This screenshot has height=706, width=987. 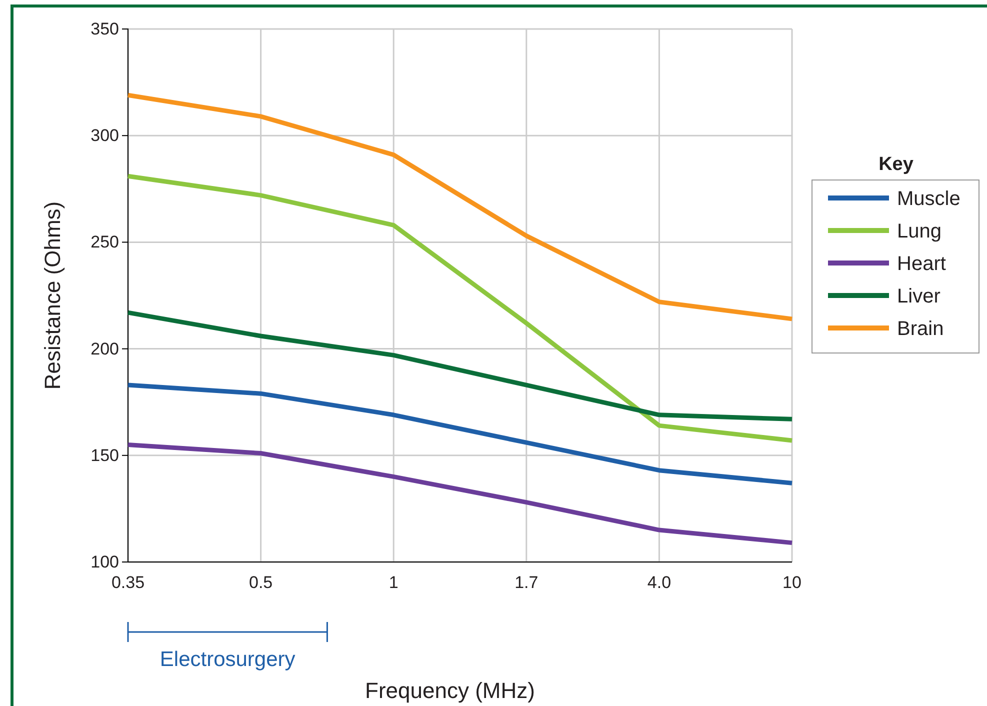 What do you see at coordinates (104, 562) in the screenshot?
I see `y-tick-label: 100` at bounding box center [104, 562].